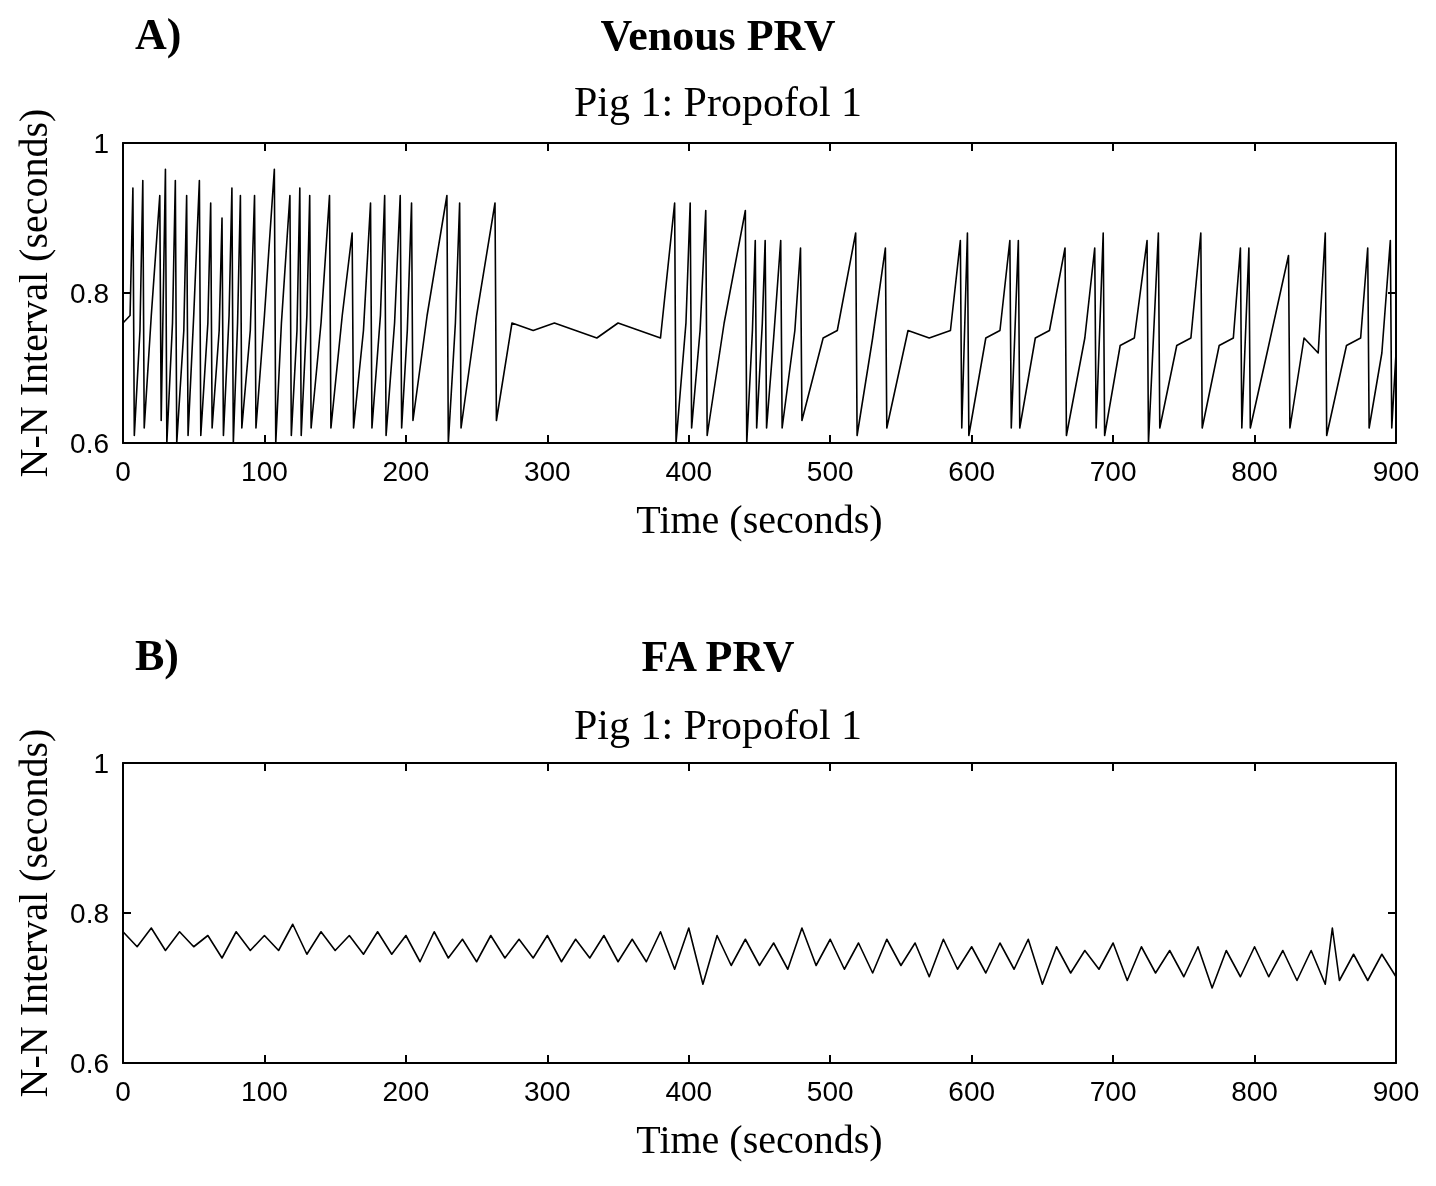 This screenshot has width=1436, height=1186. Describe the element at coordinates (718, 35) in the screenshot. I see `chart-title: Venous PRV` at that location.